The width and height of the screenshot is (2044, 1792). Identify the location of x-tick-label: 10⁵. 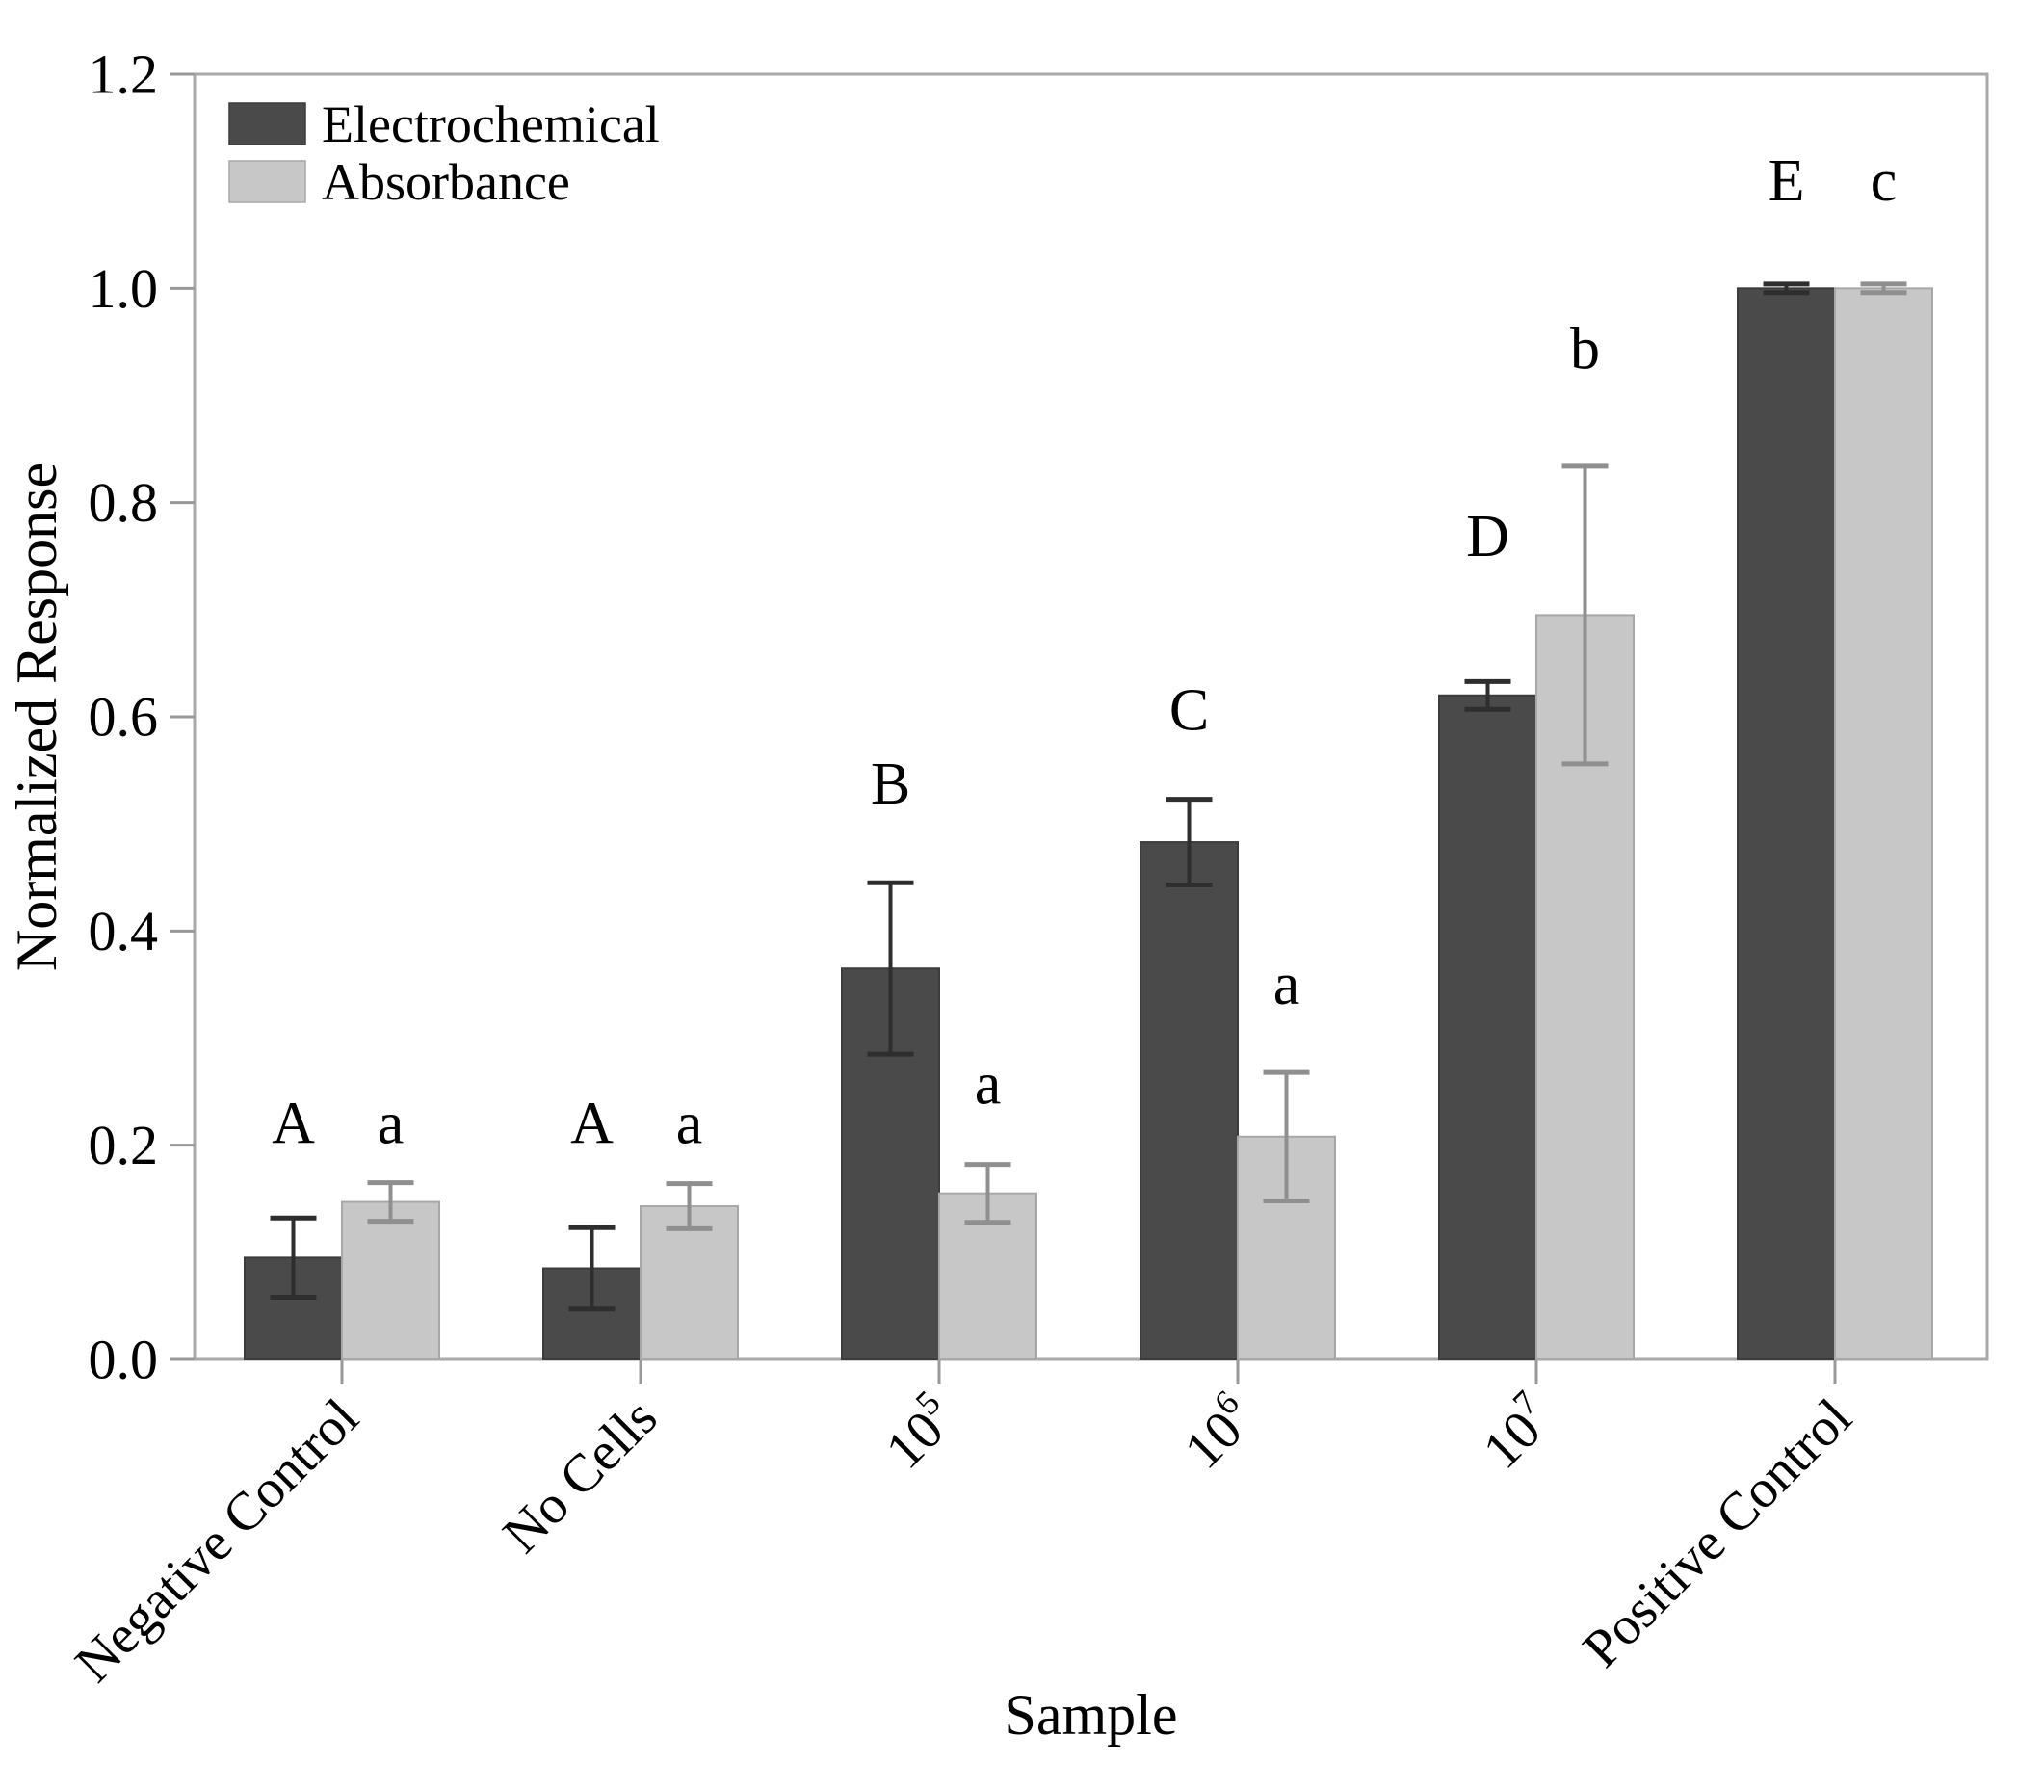
(919, 1431).